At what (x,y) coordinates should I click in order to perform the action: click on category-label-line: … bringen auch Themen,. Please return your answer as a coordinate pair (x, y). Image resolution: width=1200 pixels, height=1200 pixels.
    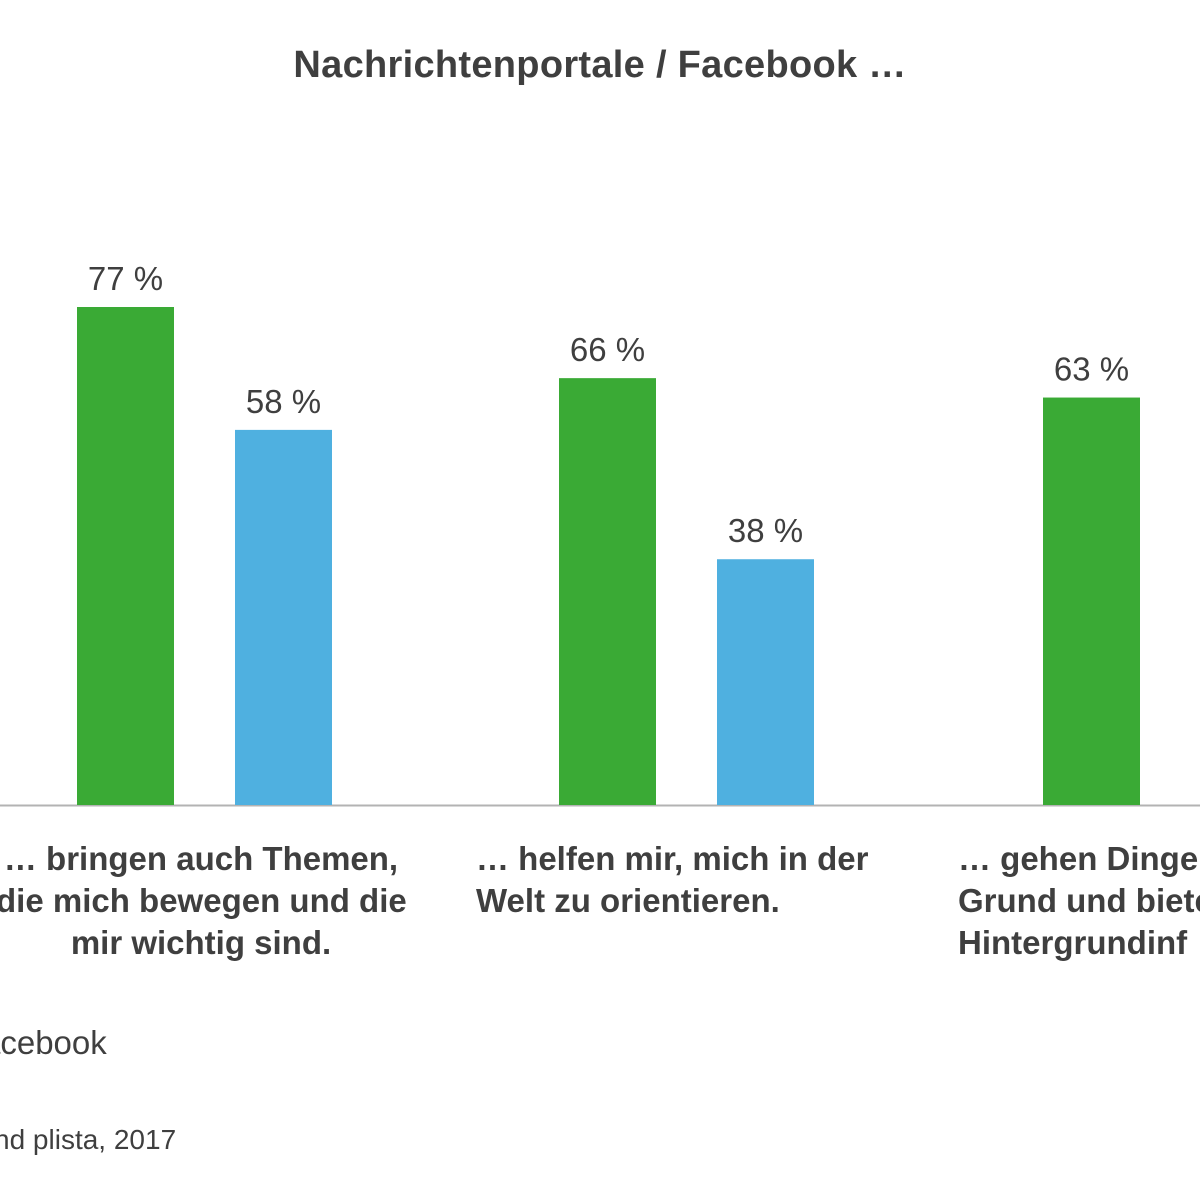
    Looking at the image, I should click on (201, 858).